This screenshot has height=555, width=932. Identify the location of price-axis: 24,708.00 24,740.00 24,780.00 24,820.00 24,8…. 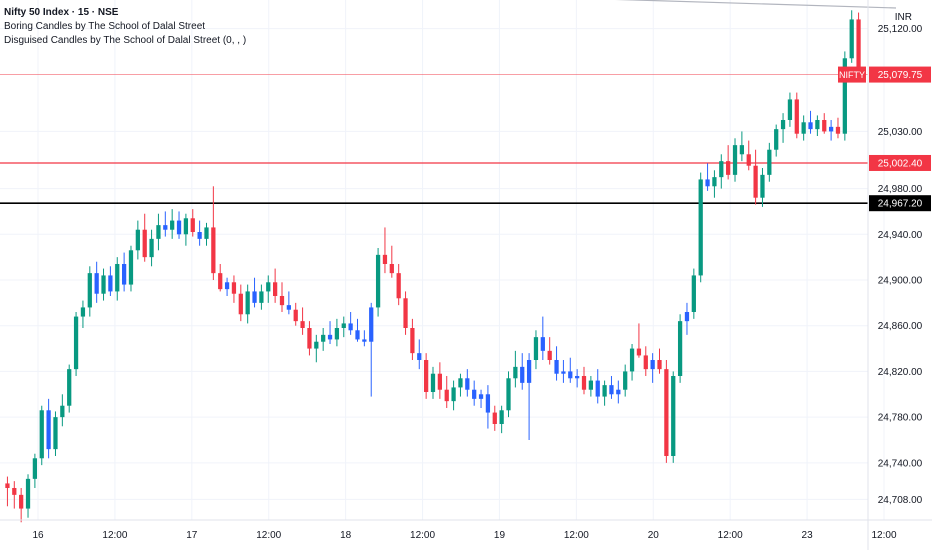
(895, 275).